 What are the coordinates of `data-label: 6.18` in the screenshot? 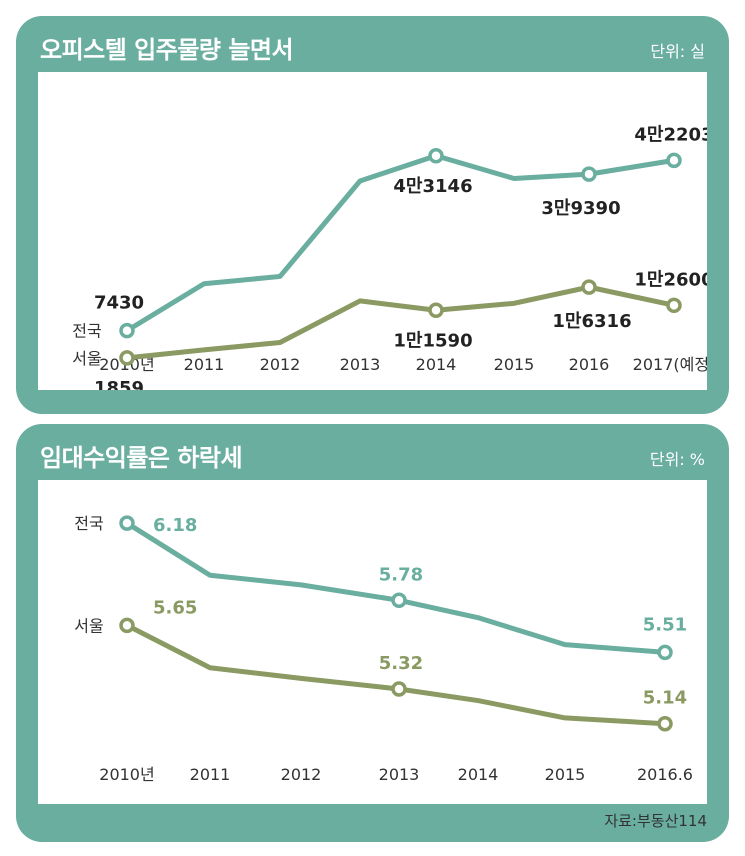 It's located at (175, 525).